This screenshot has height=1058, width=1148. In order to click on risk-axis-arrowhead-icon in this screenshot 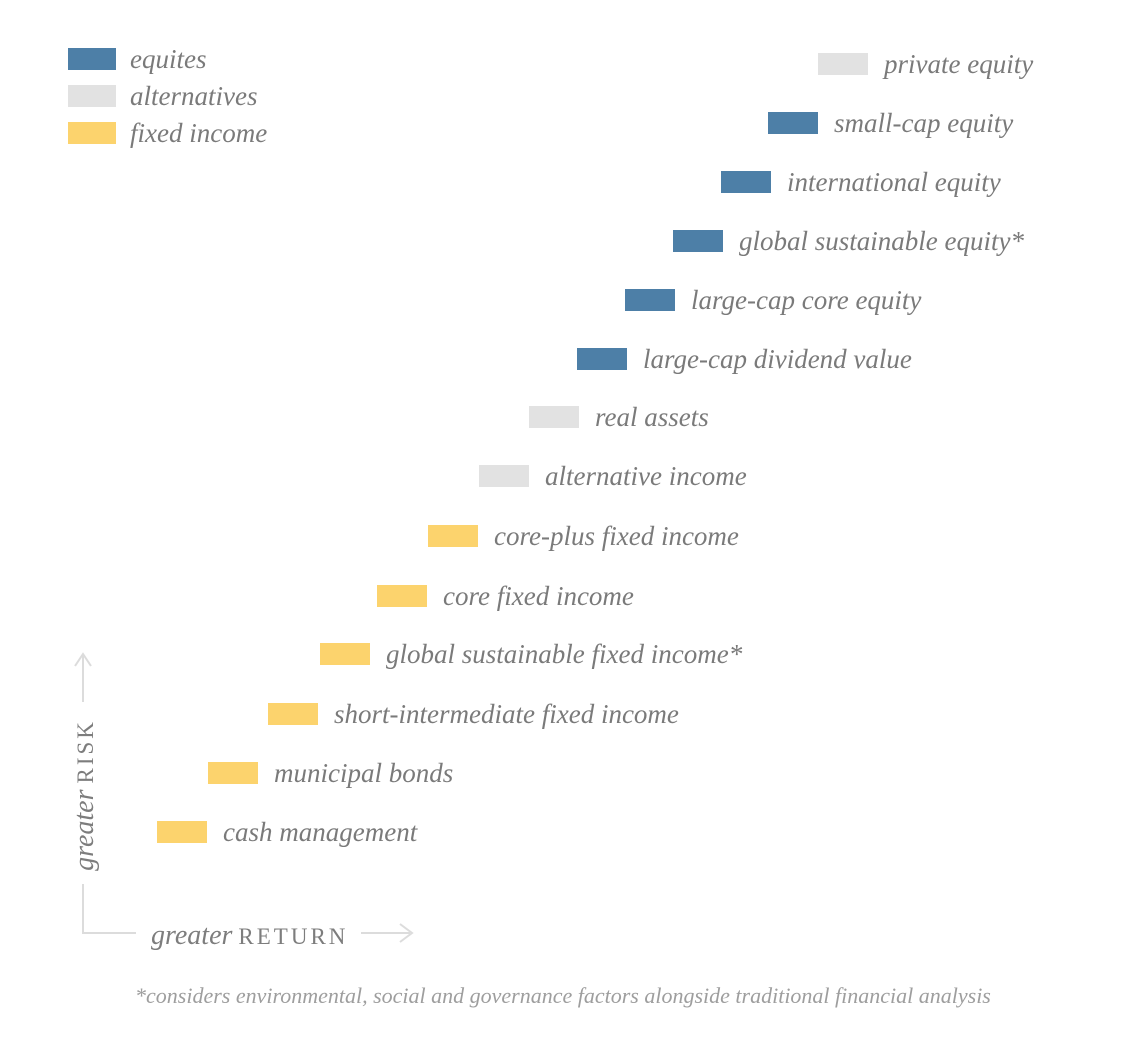, I will do `click(83, 659)`.